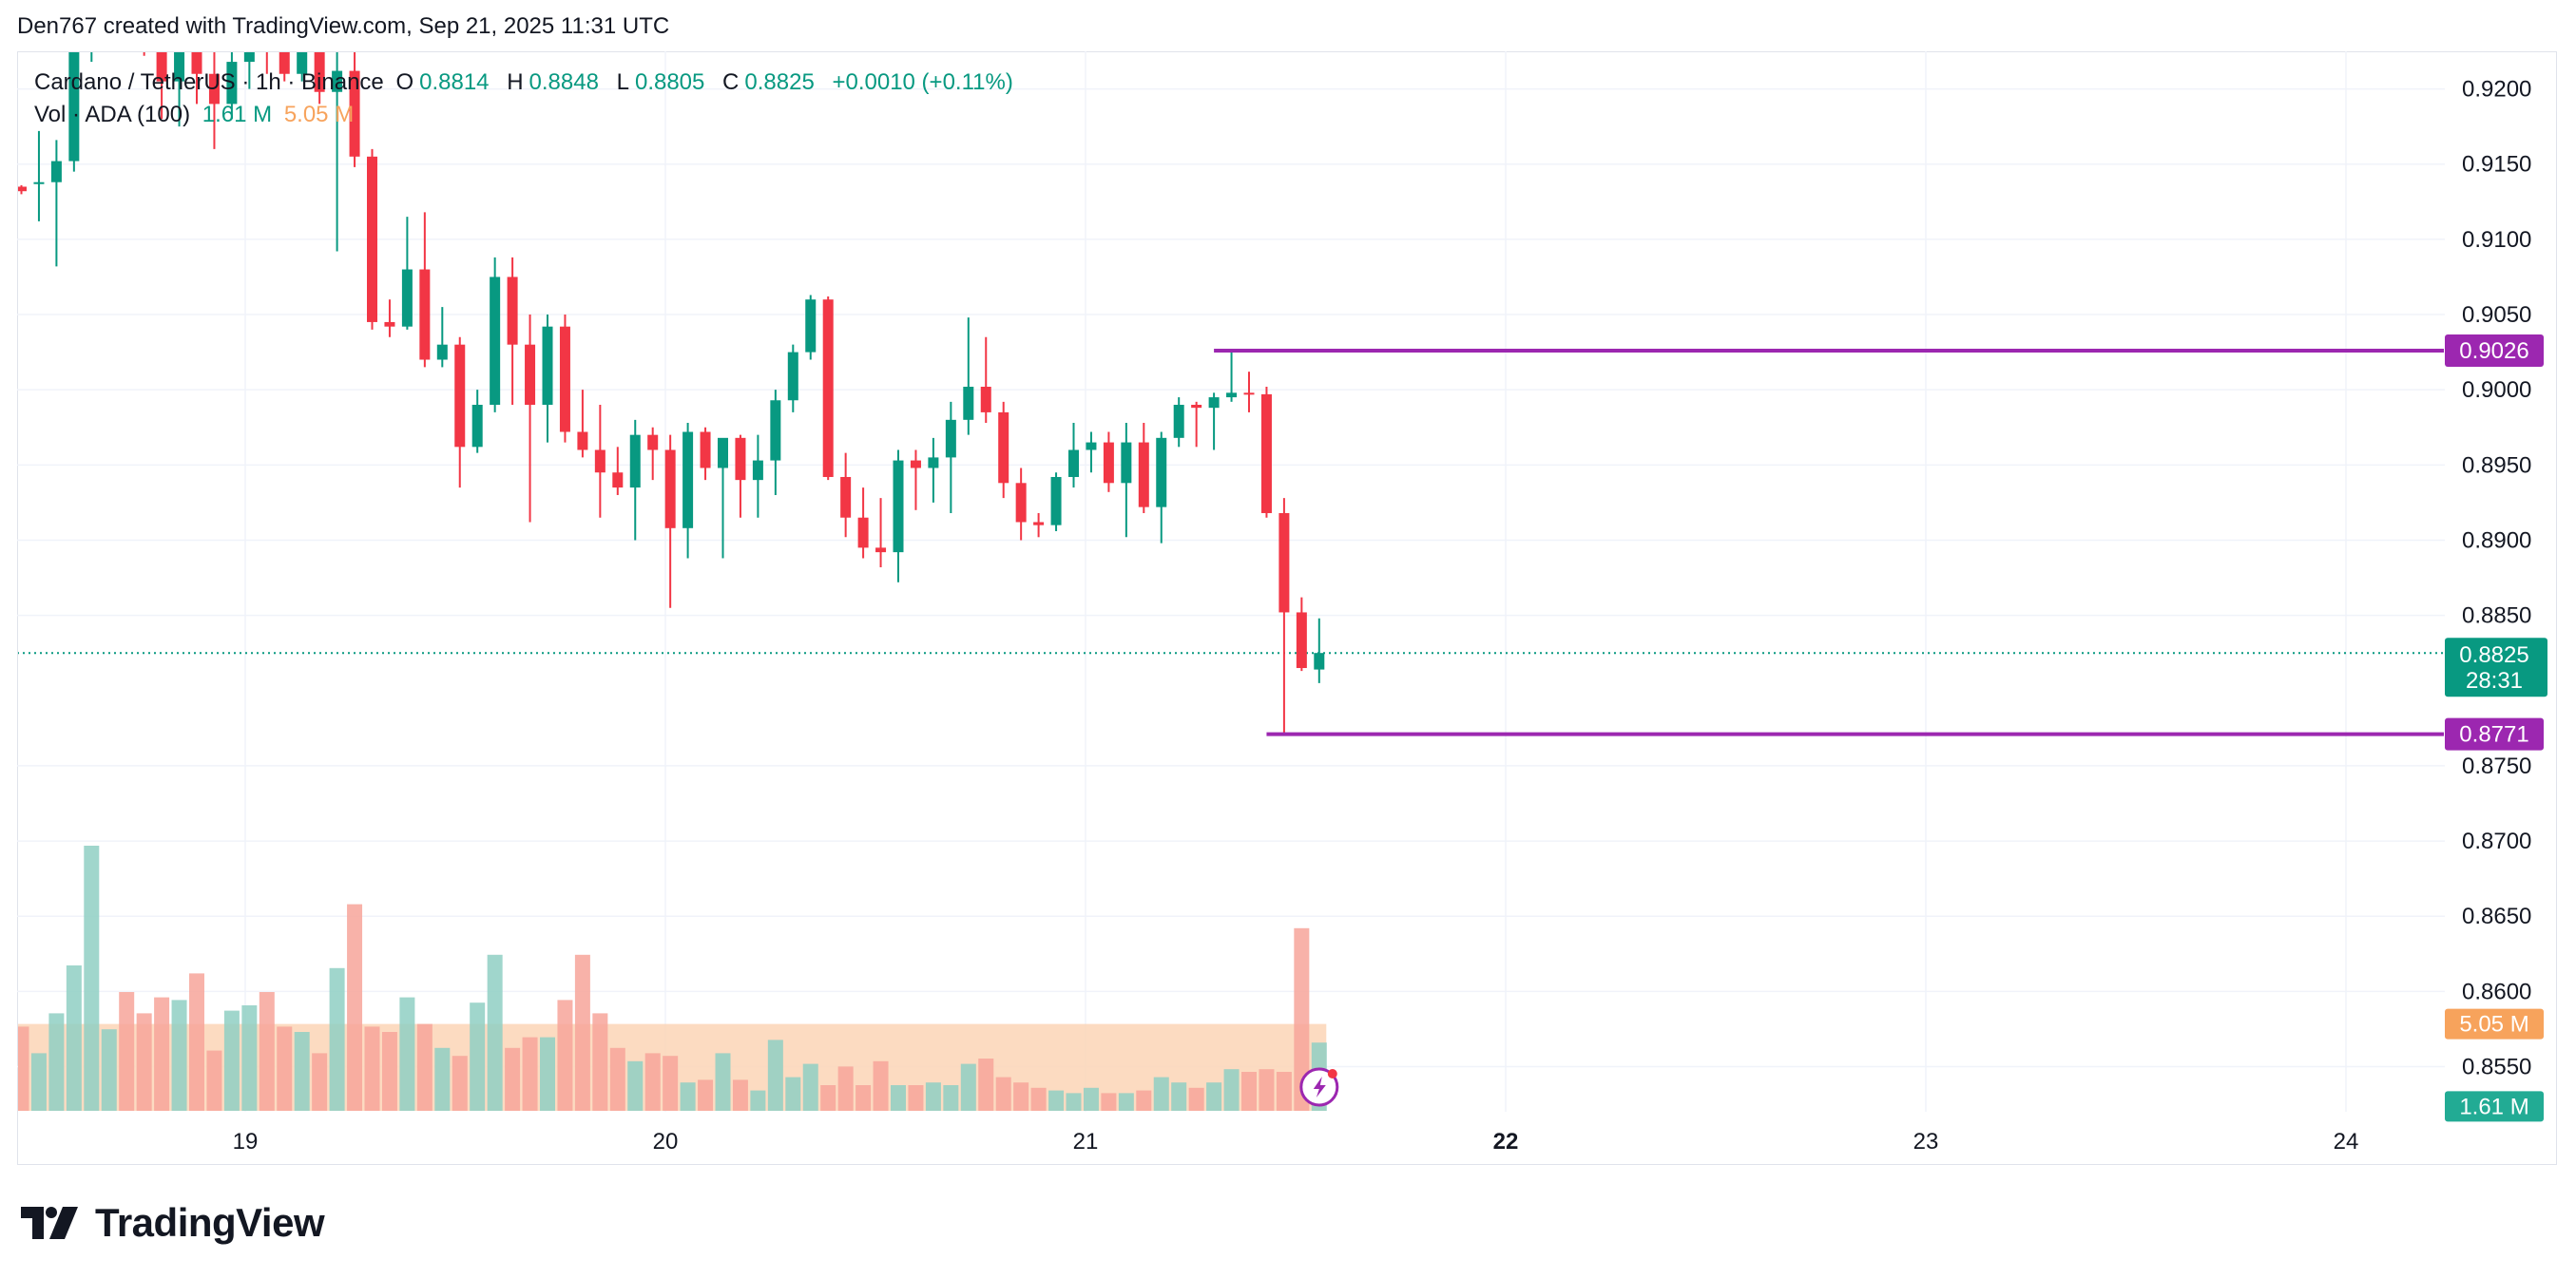 The width and height of the screenshot is (2576, 1279). Describe the element at coordinates (1319, 1087) in the screenshot. I see `lightning-bolt-glyph` at that location.